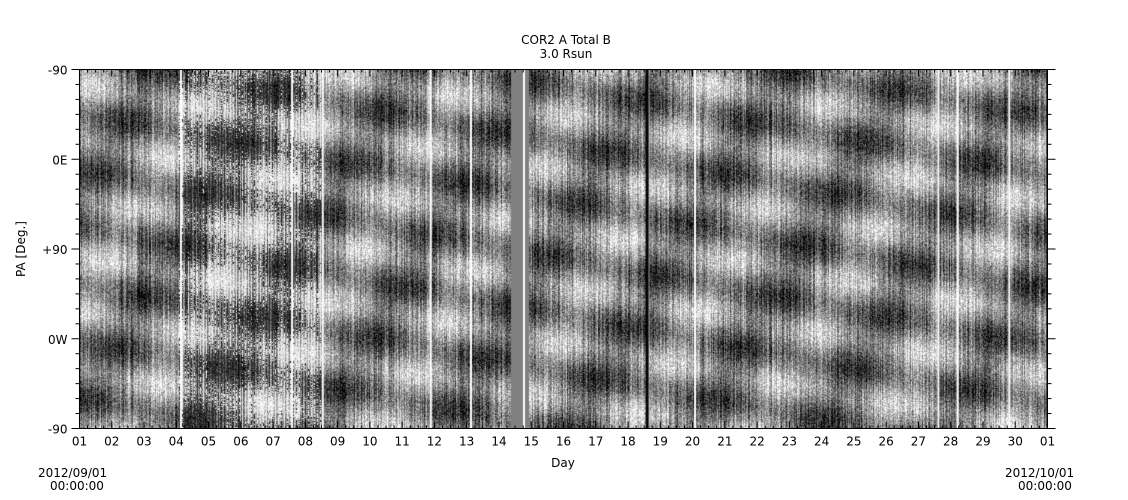  What do you see at coordinates (111, 442) in the screenshot?
I see `x-tick-label: 02` at bounding box center [111, 442].